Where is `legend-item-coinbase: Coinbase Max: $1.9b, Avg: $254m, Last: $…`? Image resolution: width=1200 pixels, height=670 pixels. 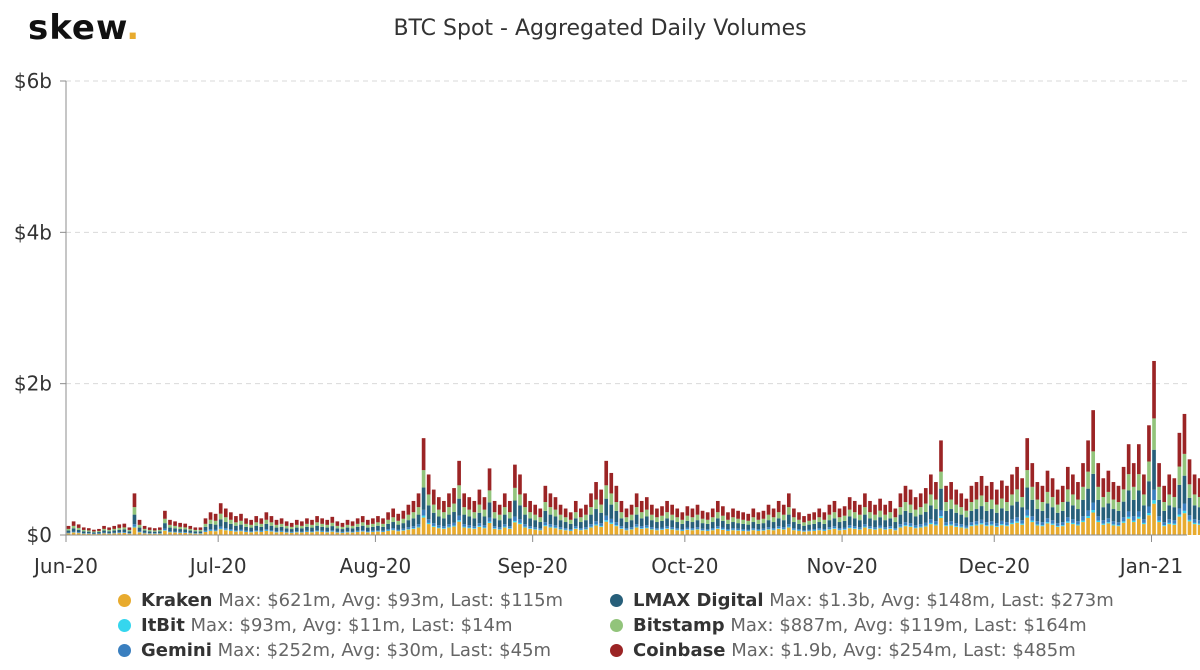
legend-item-coinbase: Coinbase Max: $1.9b, Avg: $254m, Last: $… is located at coordinates (843, 650).